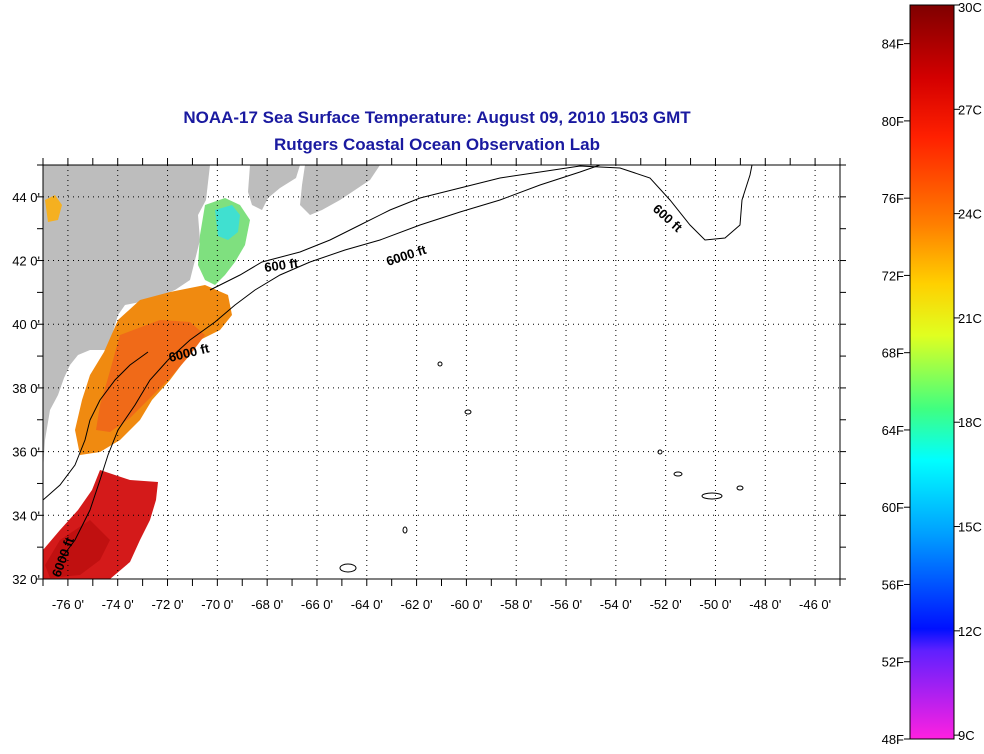  What do you see at coordinates (466, 604) in the screenshot?
I see `lon-tick-label: -60 0'` at bounding box center [466, 604].